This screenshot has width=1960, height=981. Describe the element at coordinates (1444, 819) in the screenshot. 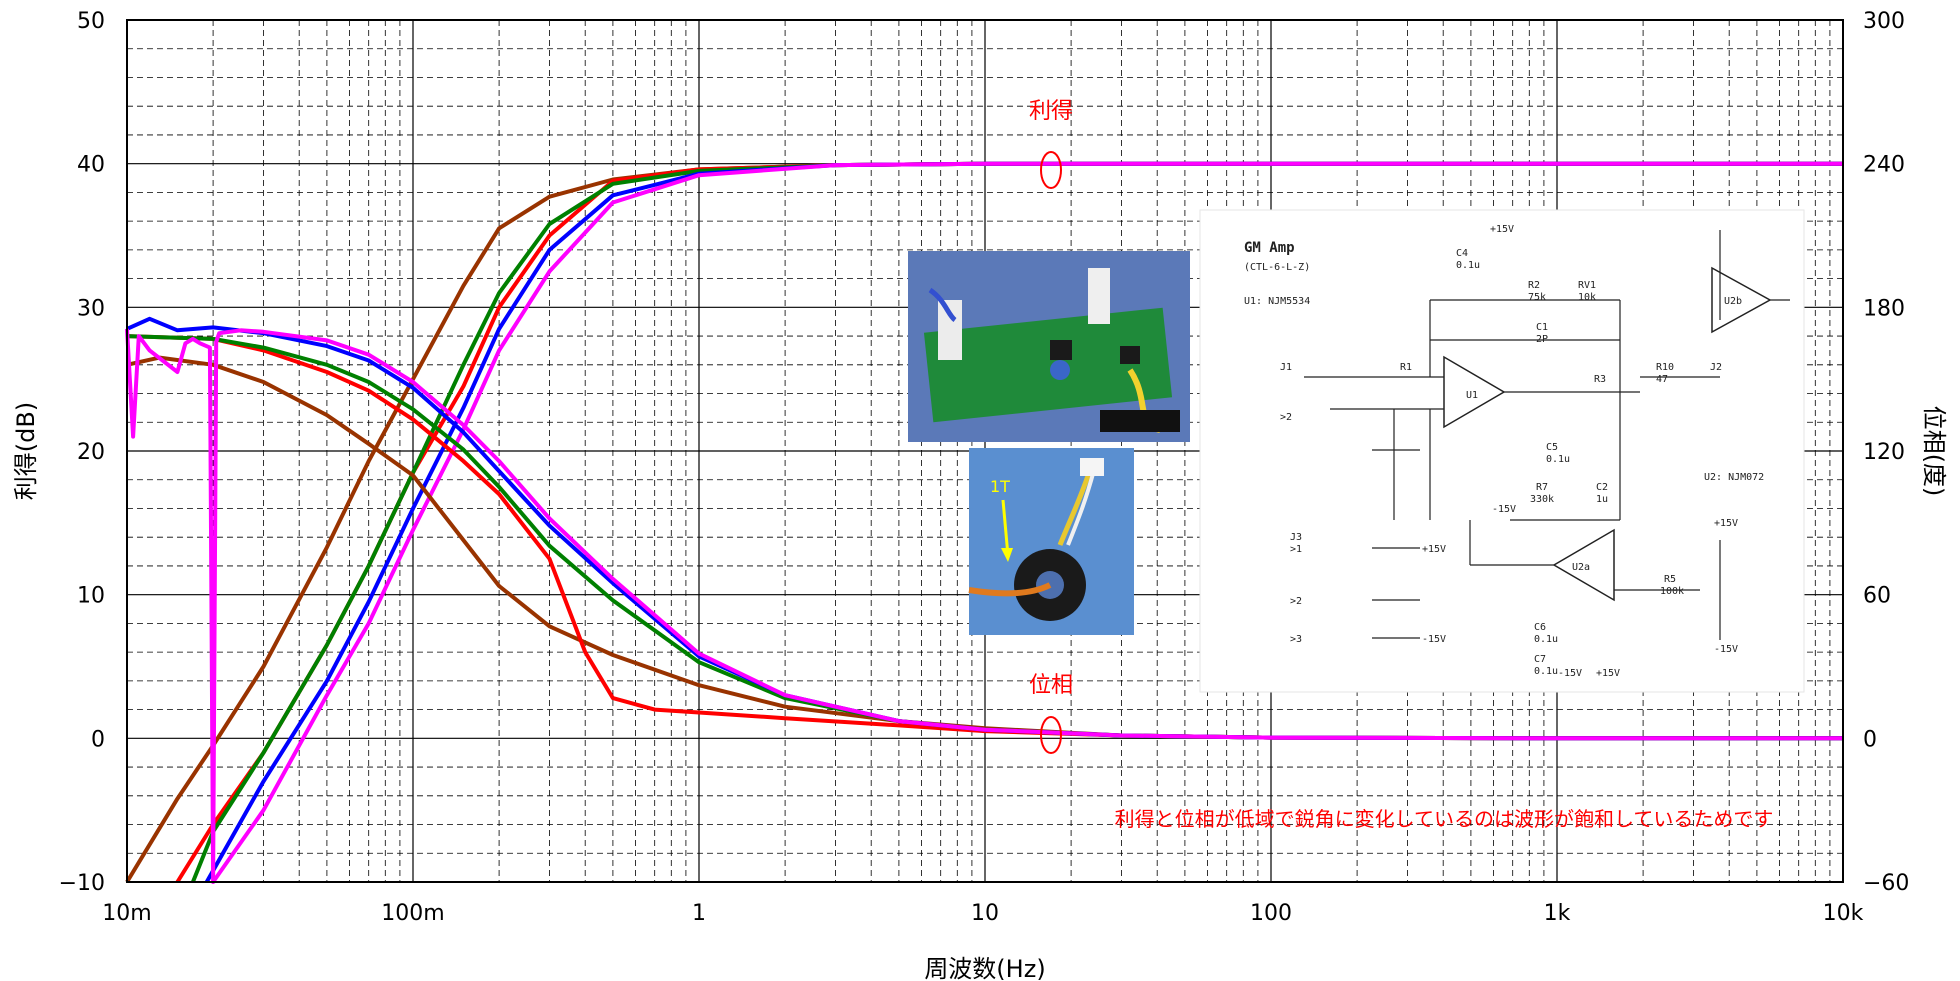

I see `saturation-note: 利得と位相が低域で鋭角に変化しているのは波形が飽和しているためです` at that location.